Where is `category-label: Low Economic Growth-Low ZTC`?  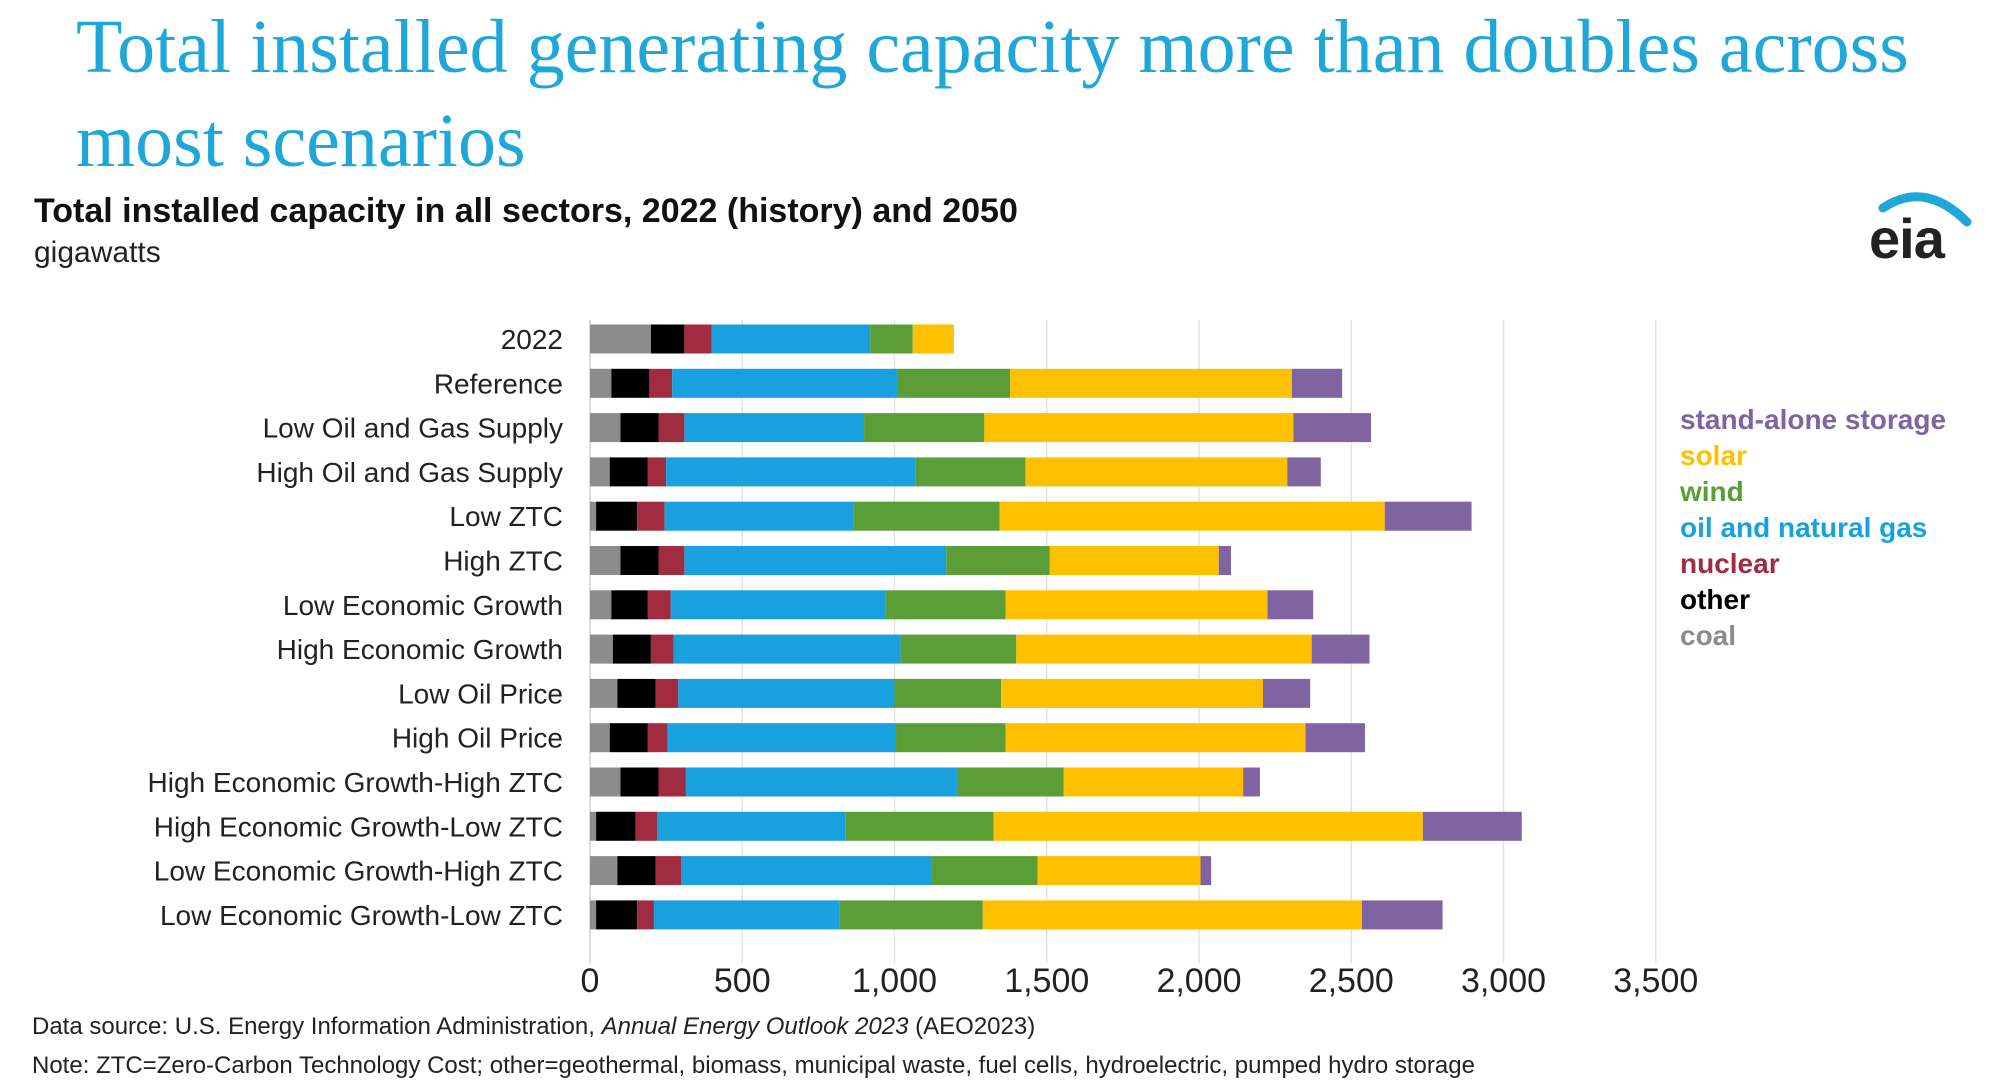 category-label: Low Economic Growth-Low ZTC is located at coordinates (361, 915).